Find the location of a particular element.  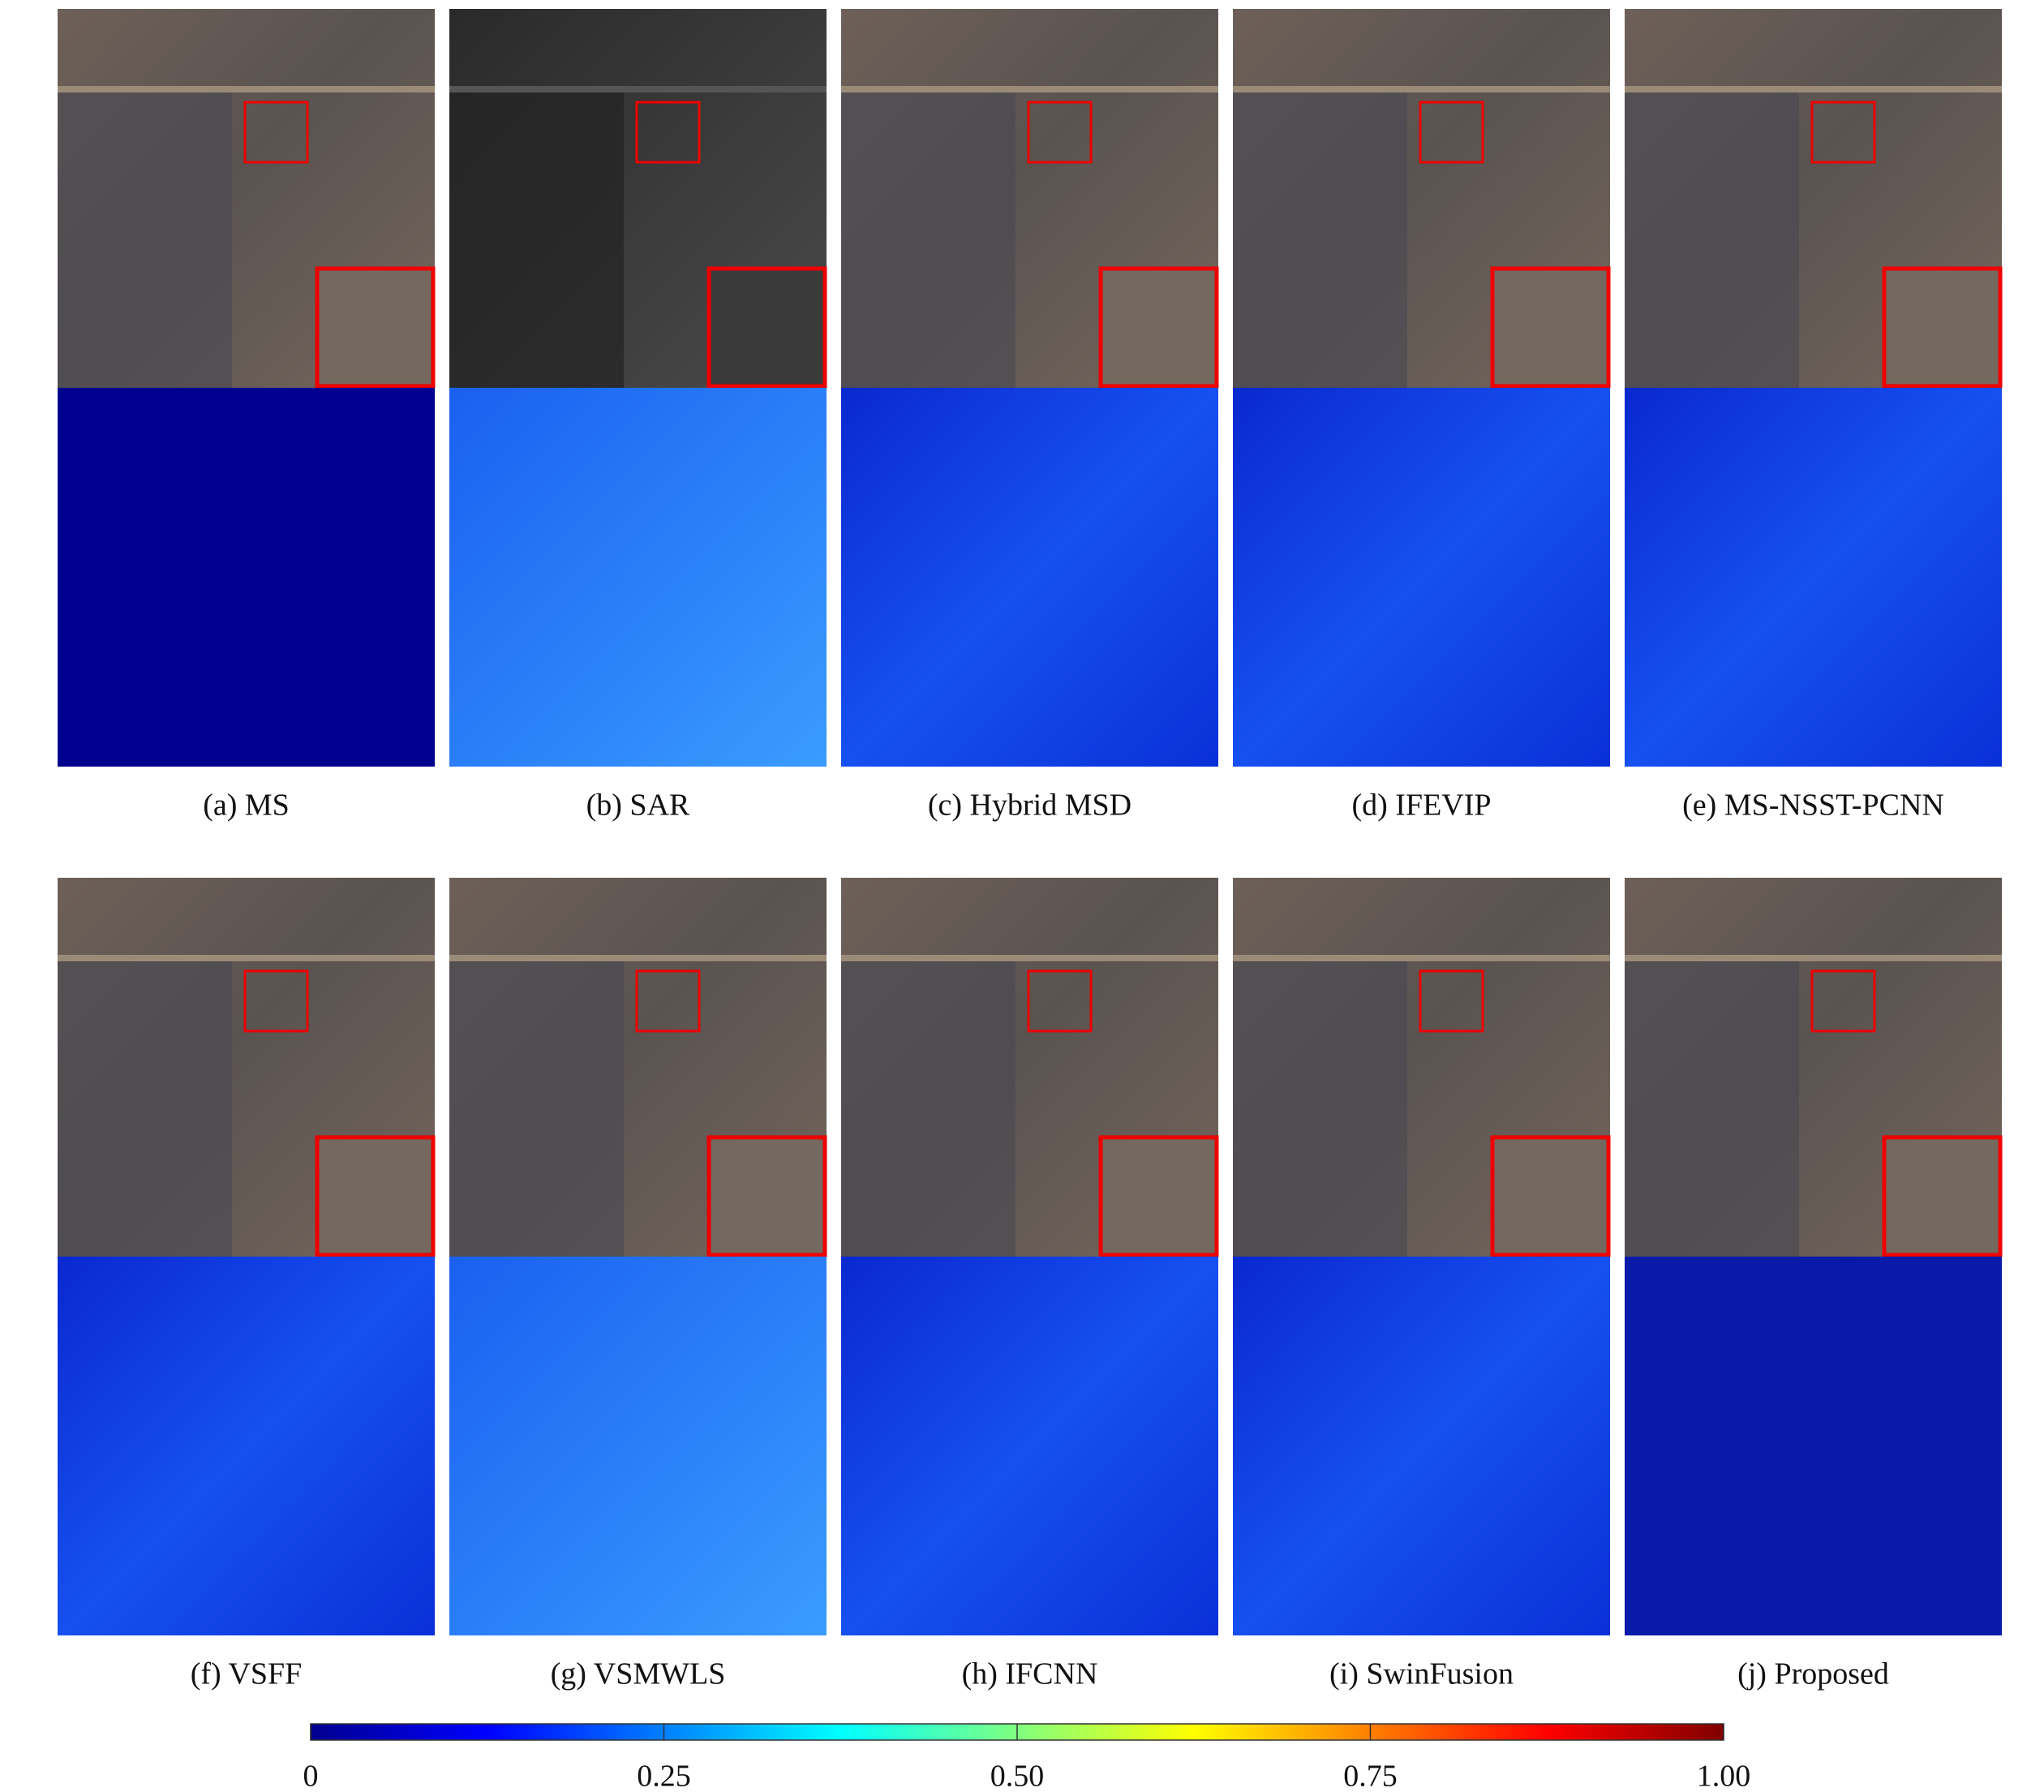

colorbar-tick-label: 0.50 is located at coordinates (1017, 1776).